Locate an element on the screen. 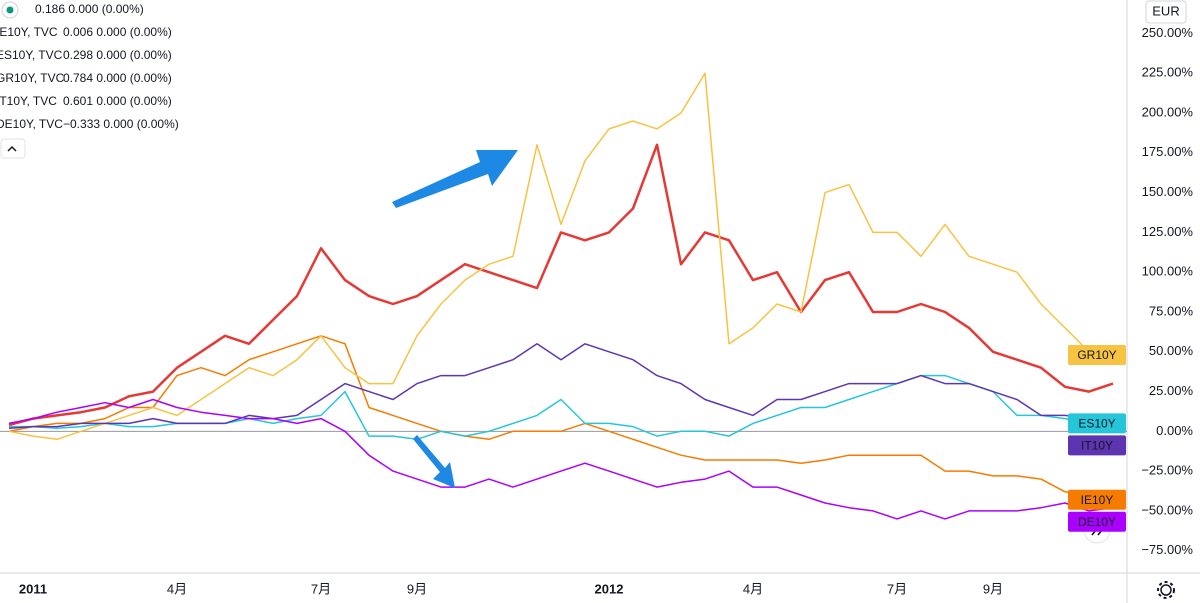  currency-box is located at coordinates (1166, 12).